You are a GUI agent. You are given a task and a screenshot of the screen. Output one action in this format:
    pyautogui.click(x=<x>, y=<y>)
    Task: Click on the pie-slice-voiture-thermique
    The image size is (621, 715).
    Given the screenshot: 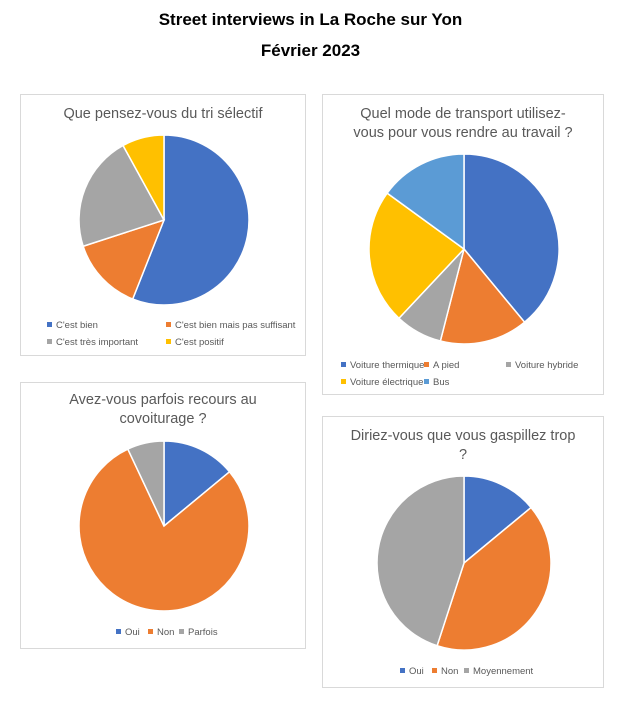 What is the action you would take?
    pyautogui.click(x=511, y=238)
    